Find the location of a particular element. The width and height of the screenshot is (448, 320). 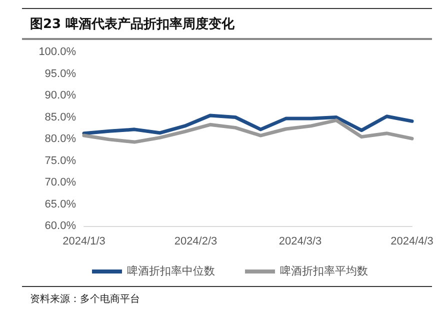

y-tick-label: 85.0% is located at coordinates (60, 117).